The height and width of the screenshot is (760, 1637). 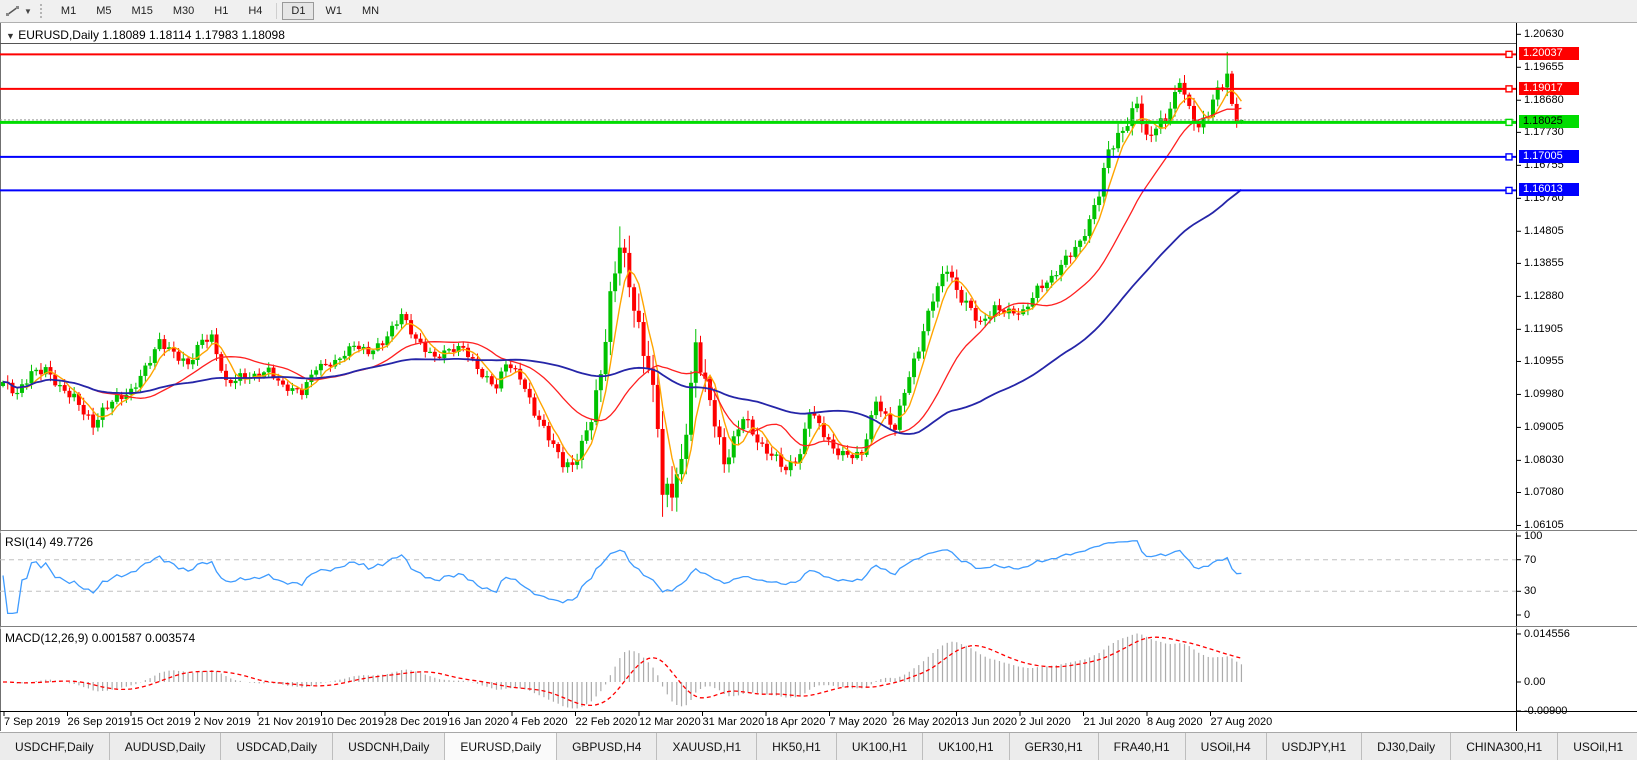 I want to click on trendline-tool-button: ▼, so click(x=18, y=11).